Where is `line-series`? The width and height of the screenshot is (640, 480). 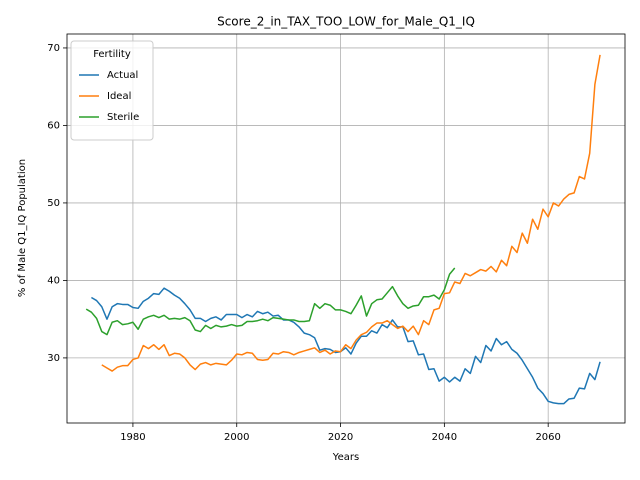
line-series is located at coordinates (270, 301).